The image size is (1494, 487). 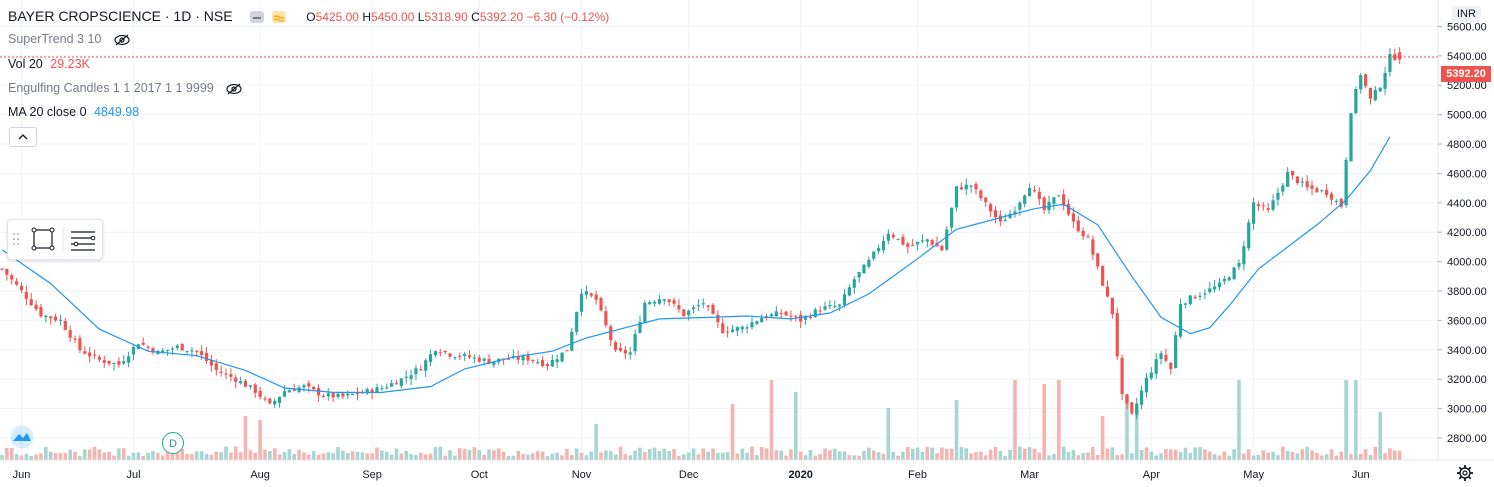 What do you see at coordinates (173, 443) in the screenshot?
I see `dividend-marker: D` at bounding box center [173, 443].